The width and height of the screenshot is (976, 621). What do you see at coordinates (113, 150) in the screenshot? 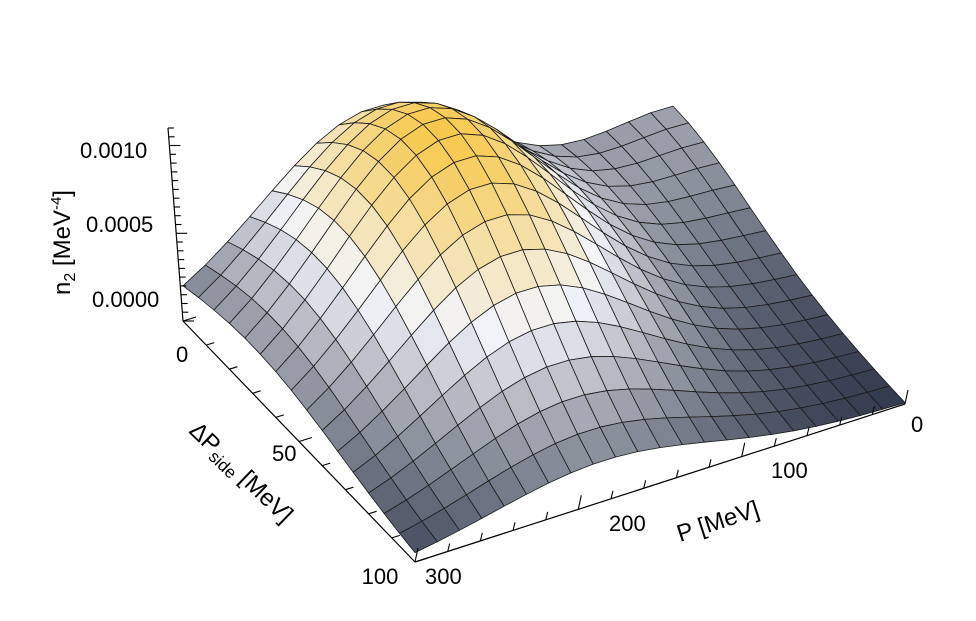
I see `z-tick-label-2: 0.0010` at bounding box center [113, 150].